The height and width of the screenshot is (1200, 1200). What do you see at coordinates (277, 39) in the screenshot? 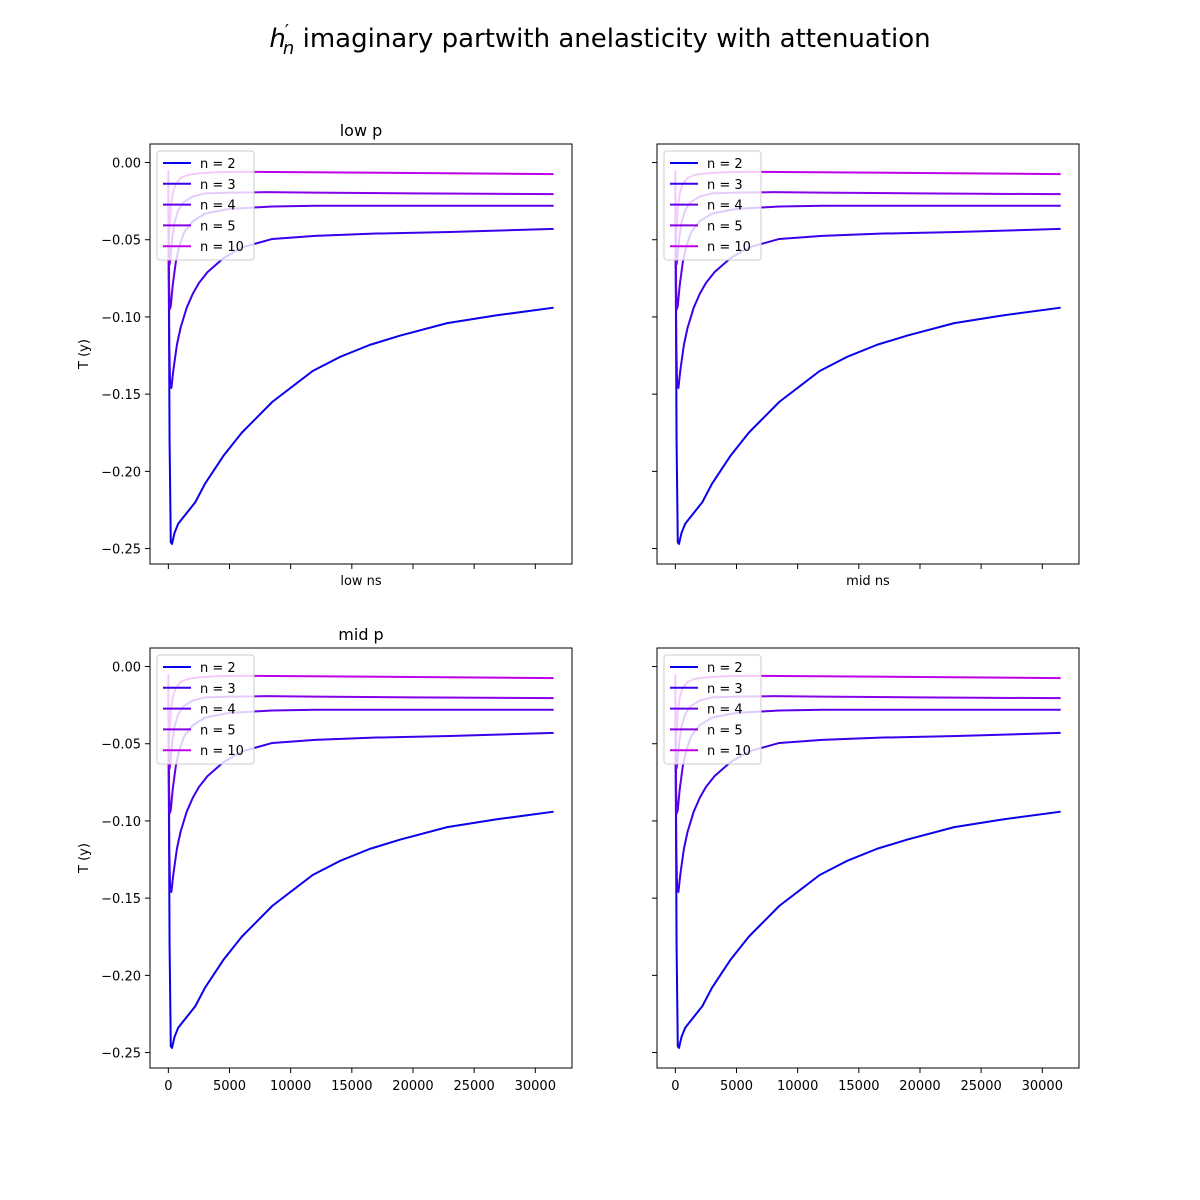
I see `figure-title-math-base: h` at bounding box center [277, 39].